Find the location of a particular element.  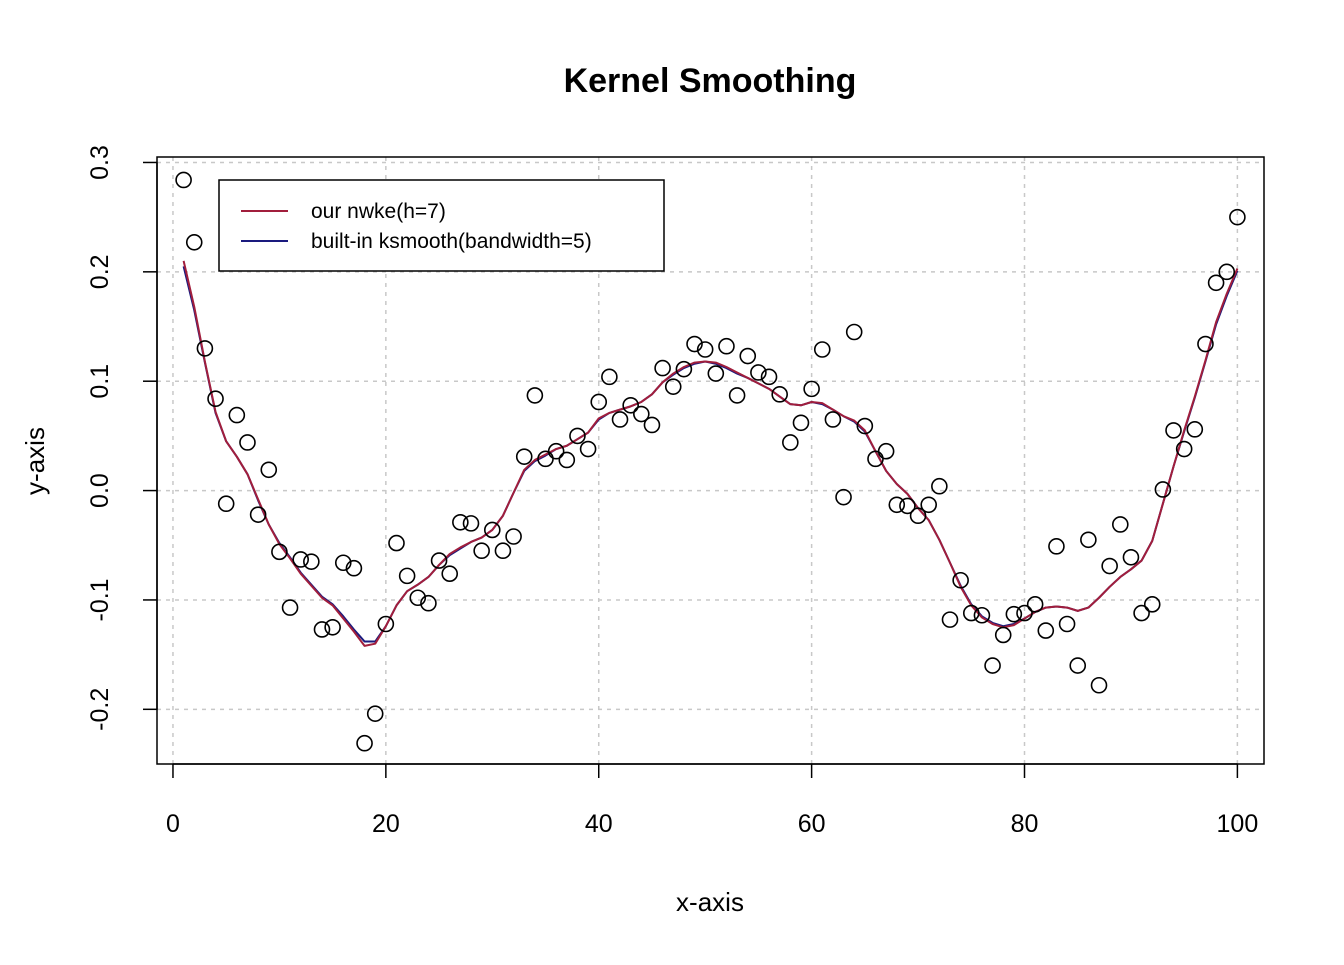

y-tick-label: -0.2 is located at coordinates (100, 709).